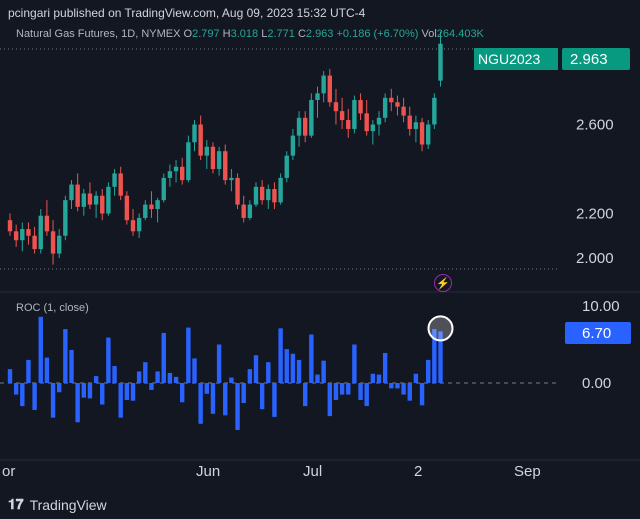 This screenshot has width=640, height=519. Describe the element at coordinates (460, 34) in the screenshot. I see `volume-value: 264.403K` at that location.